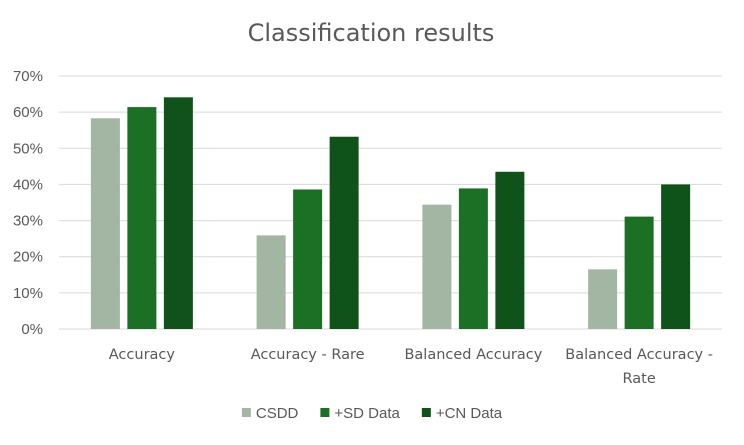 This screenshot has height=445, width=744. I want to click on legend-item: +CN Data, so click(462, 413).